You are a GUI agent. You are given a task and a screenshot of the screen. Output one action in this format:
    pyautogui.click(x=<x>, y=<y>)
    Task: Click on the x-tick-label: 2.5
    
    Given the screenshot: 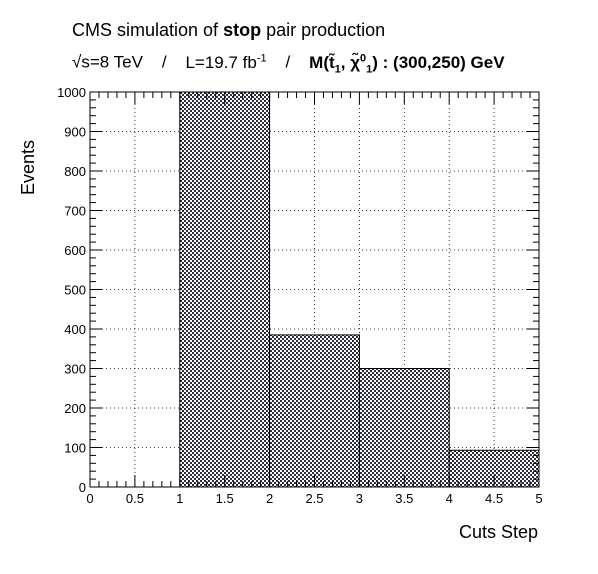 What is the action you would take?
    pyautogui.click(x=314, y=498)
    